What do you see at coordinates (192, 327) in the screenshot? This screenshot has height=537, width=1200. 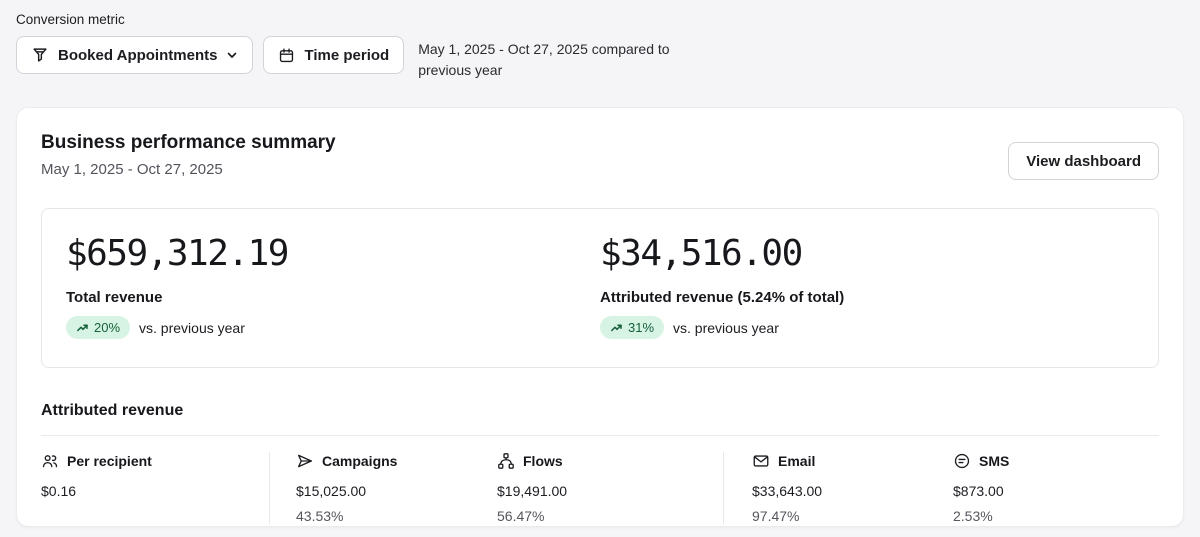 I see `total-revenue-compare-text: vs. previous year` at bounding box center [192, 327].